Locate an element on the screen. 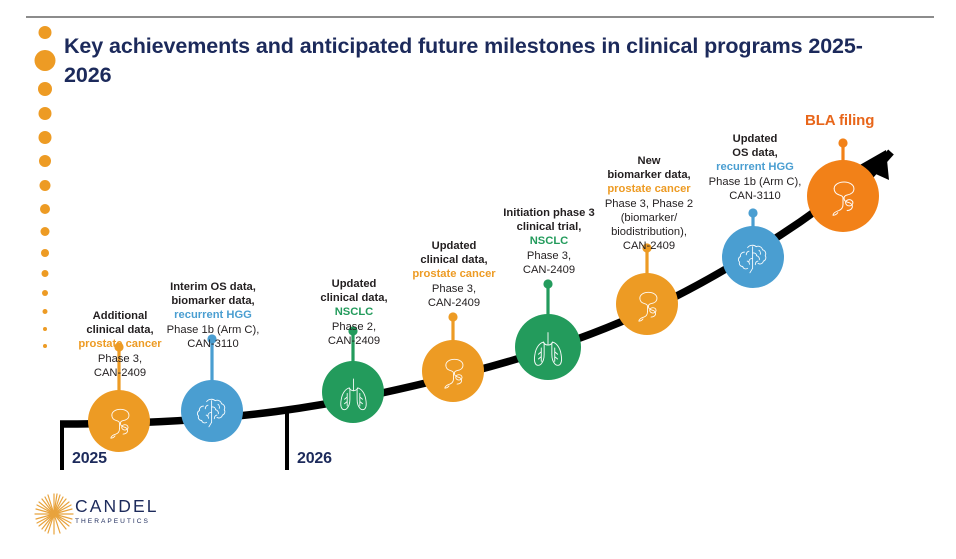 The image size is (956, 559). year-label-2026: 2026 is located at coordinates (314, 458).